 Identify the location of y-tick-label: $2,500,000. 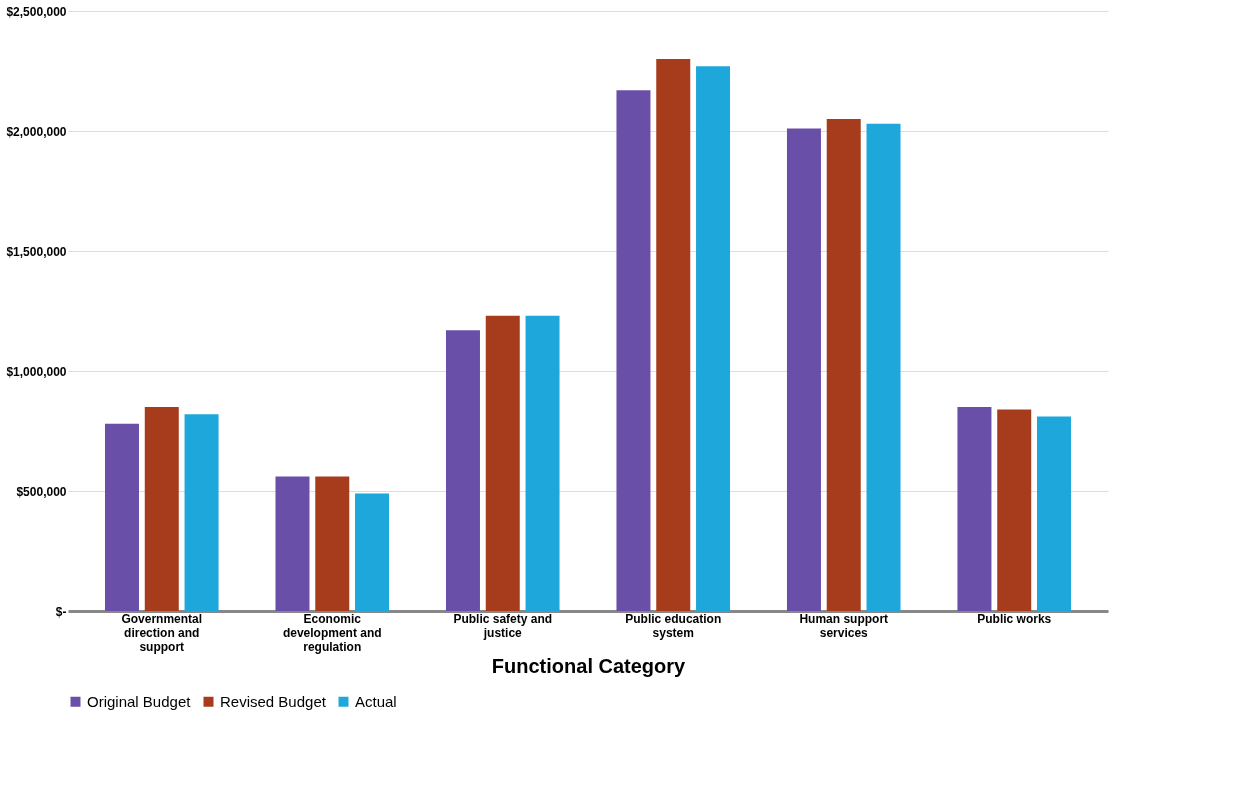
(36, 11).